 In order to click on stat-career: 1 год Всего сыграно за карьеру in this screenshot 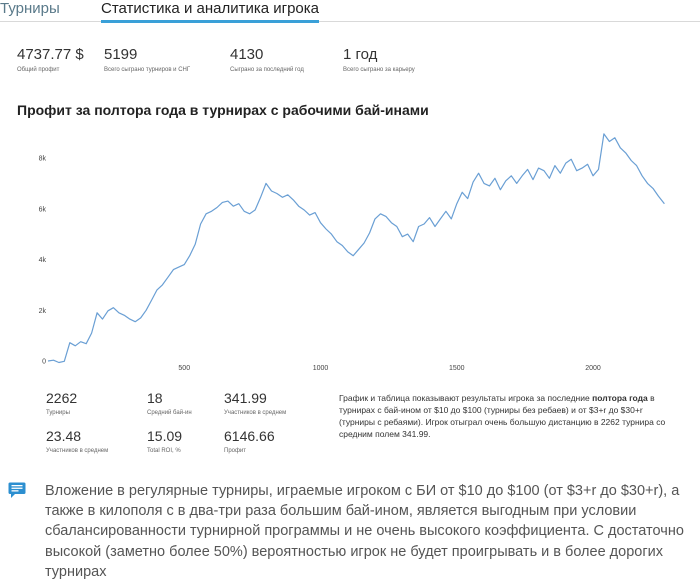, I will do `click(379, 60)`.